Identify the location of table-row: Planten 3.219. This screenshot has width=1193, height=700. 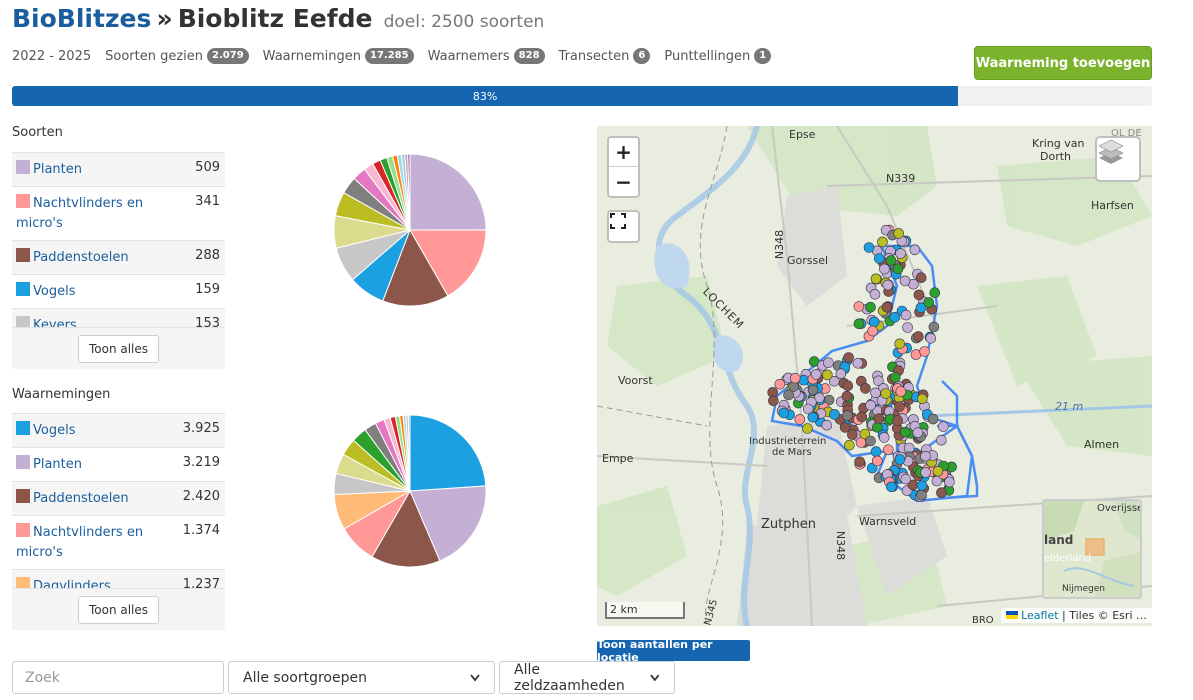
(118, 464).